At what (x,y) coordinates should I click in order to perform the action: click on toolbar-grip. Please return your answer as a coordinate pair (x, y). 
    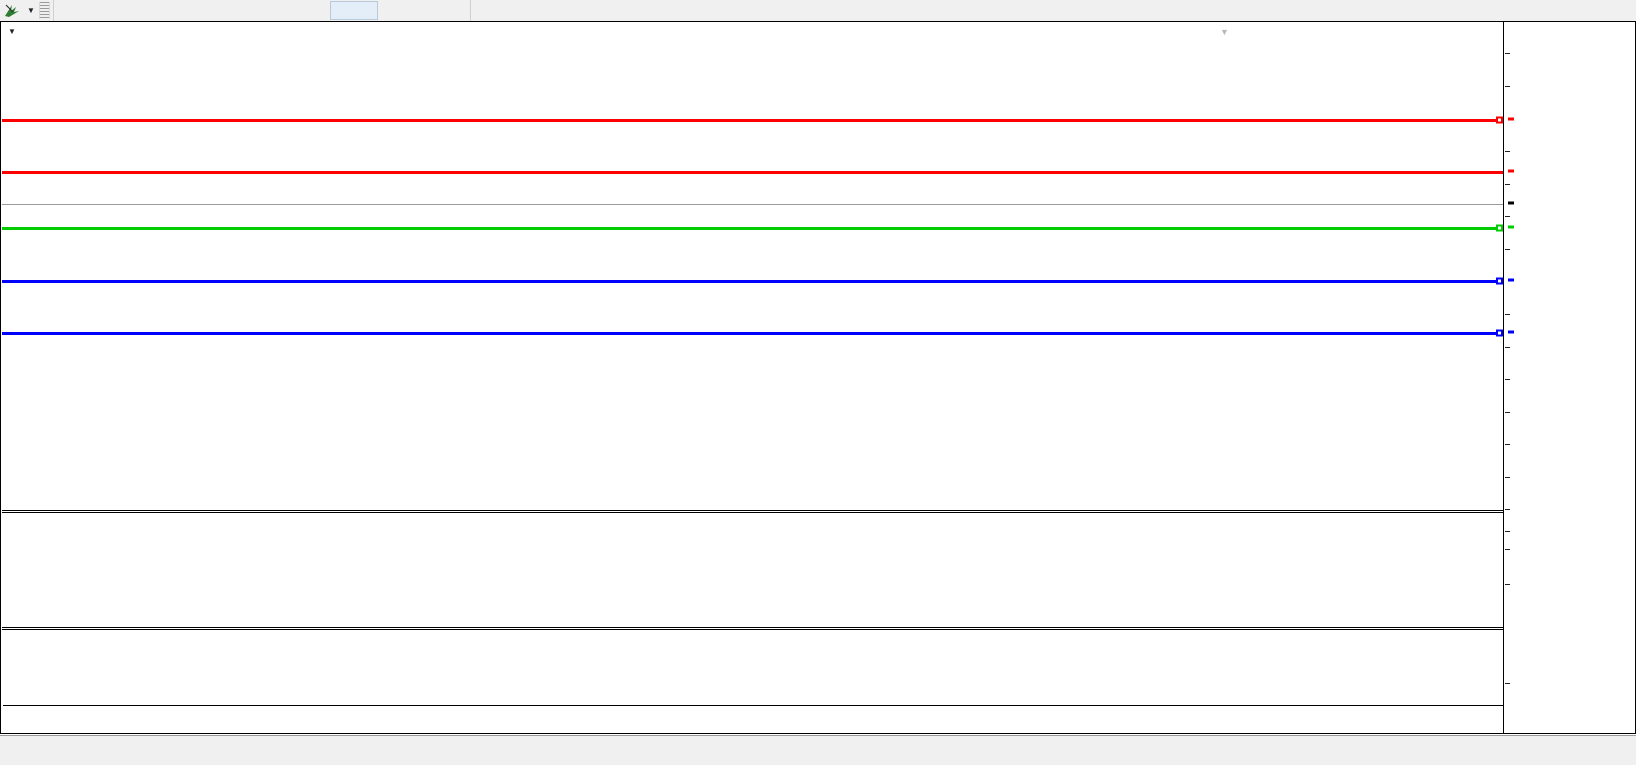
    Looking at the image, I should click on (44, 10).